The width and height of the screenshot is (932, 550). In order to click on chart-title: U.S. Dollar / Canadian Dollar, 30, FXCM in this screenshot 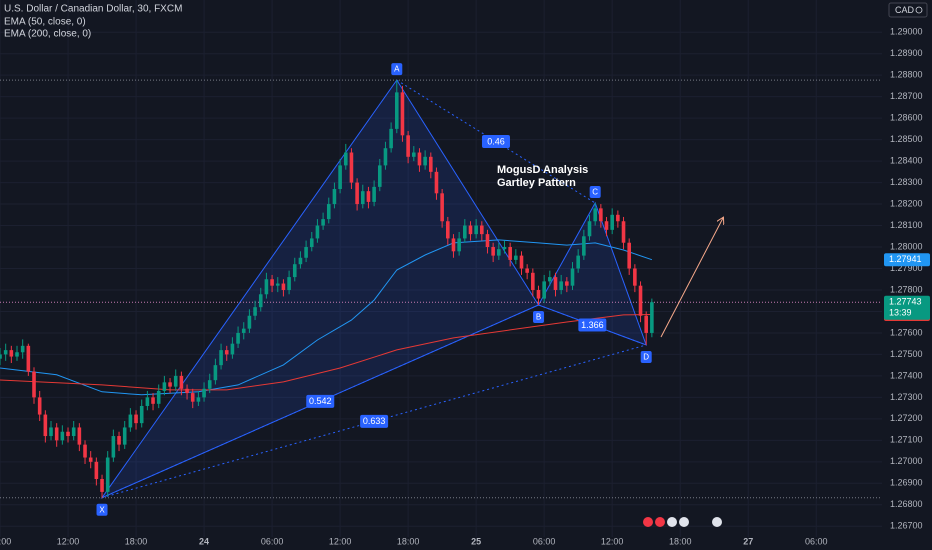, I will do `click(93, 9)`.